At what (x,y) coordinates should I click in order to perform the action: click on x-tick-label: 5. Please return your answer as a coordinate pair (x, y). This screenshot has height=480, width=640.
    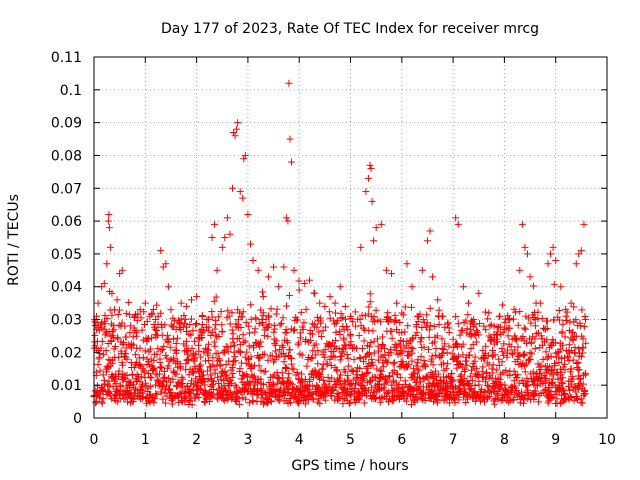
    Looking at the image, I should click on (350, 440).